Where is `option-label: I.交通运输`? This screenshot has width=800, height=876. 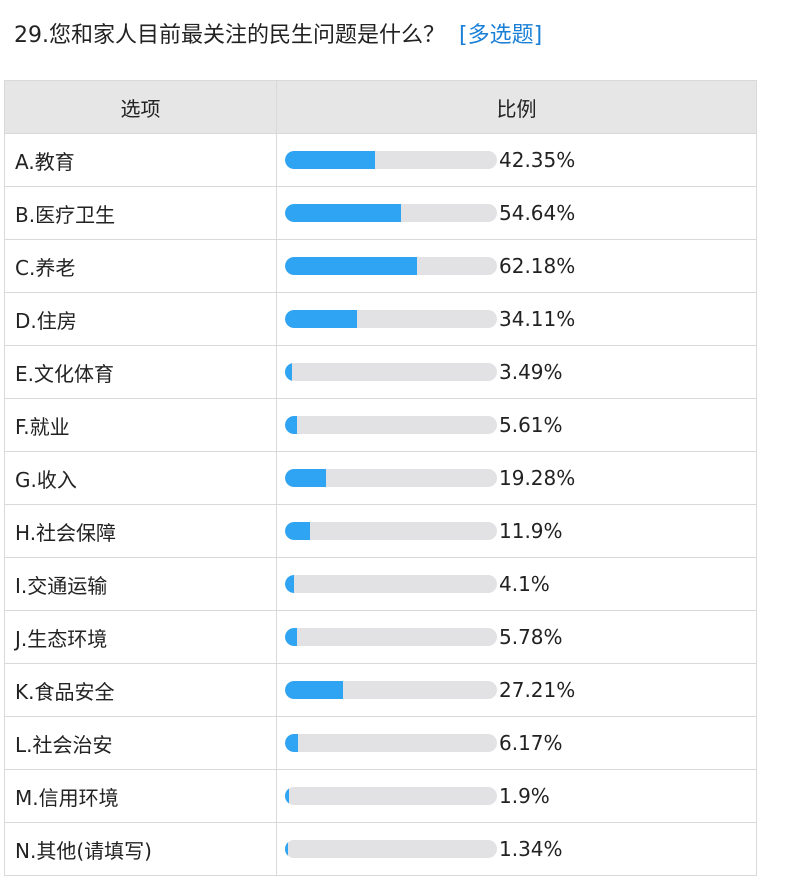
option-label: I.交通运输 is located at coordinates (140, 584).